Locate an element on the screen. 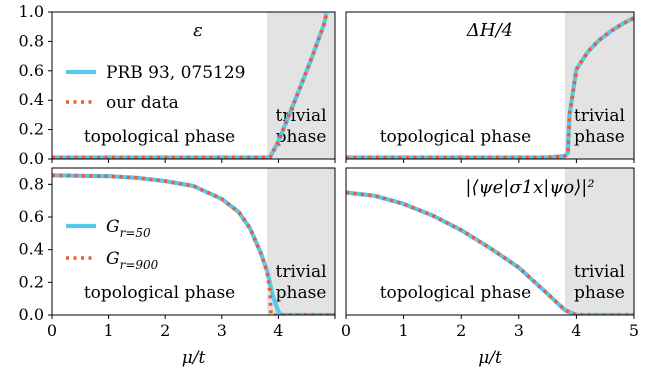 This screenshot has width=650, height=374. y-tick-label: 1.0 is located at coordinates (31, 11).